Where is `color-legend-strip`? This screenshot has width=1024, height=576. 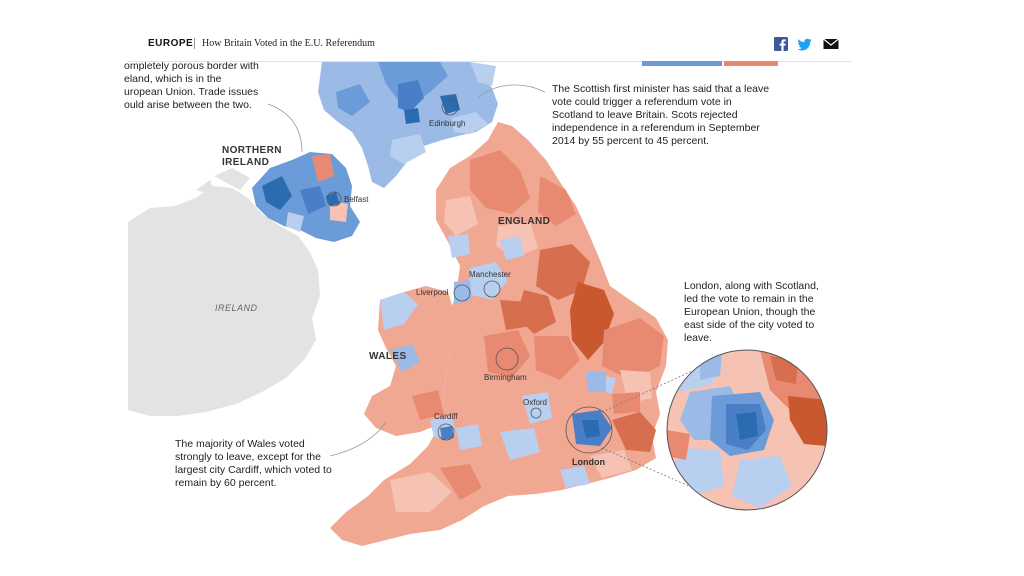 color-legend-strip is located at coordinates (710, 63).